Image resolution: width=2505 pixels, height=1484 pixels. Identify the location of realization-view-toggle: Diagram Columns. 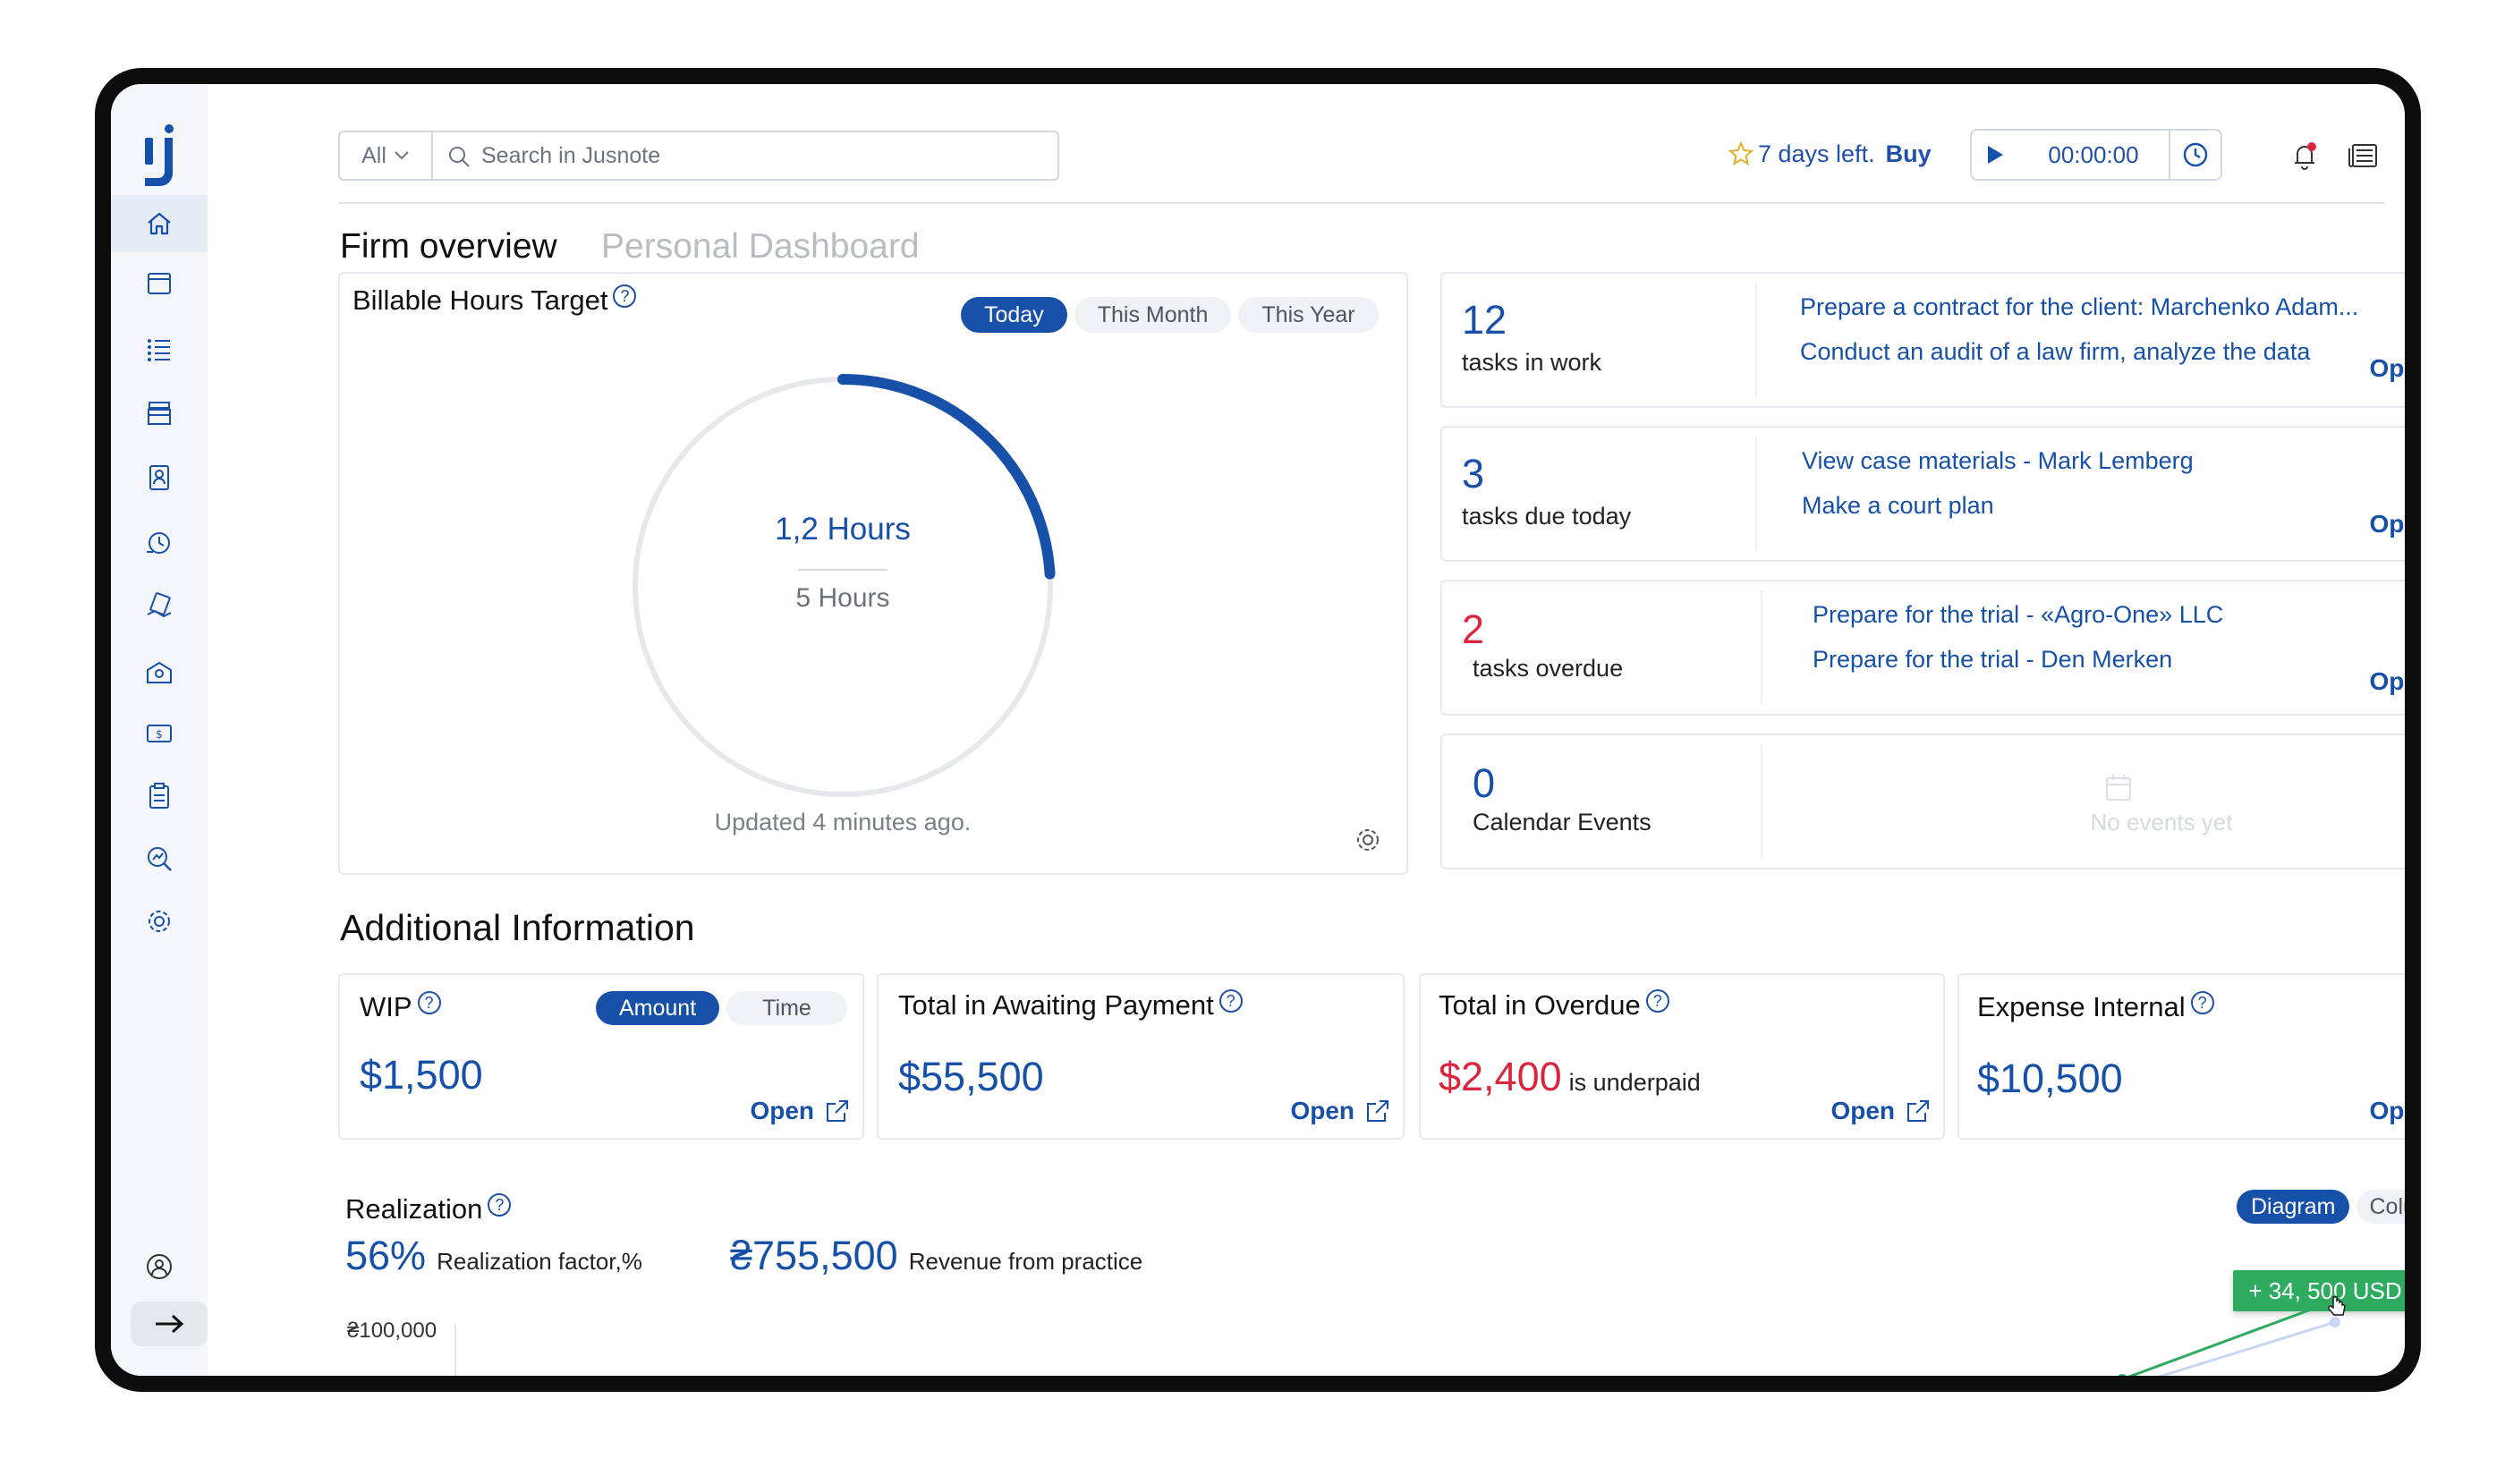
(2321, 1207).